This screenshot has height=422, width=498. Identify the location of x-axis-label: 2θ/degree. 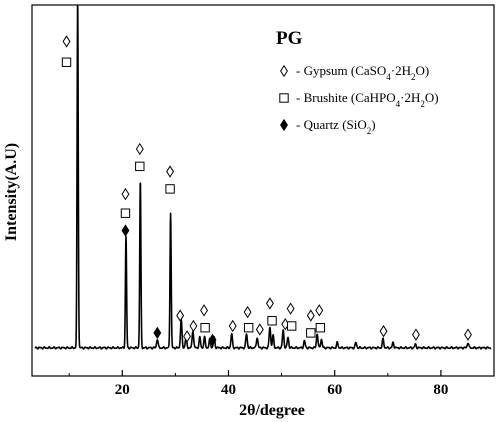
(272, 410).